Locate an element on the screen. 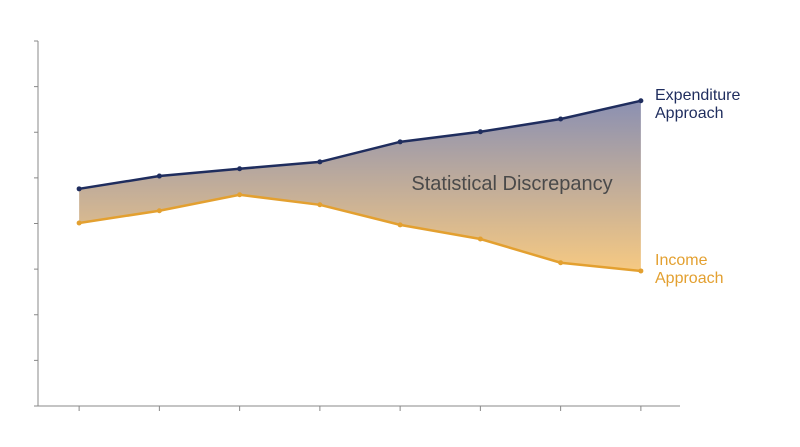 Image resolution: width=800 pixels, height=447 pixels. series-label: Income Approach is located at coordinates (689, 269).